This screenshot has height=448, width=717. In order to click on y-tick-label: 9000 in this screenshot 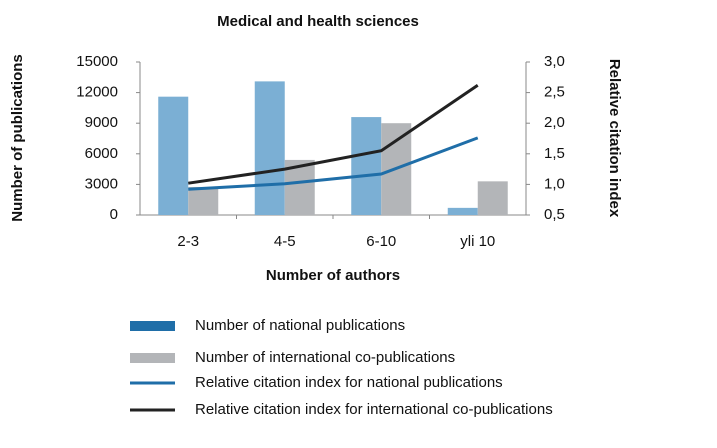, I will do `click(101, 122)`.